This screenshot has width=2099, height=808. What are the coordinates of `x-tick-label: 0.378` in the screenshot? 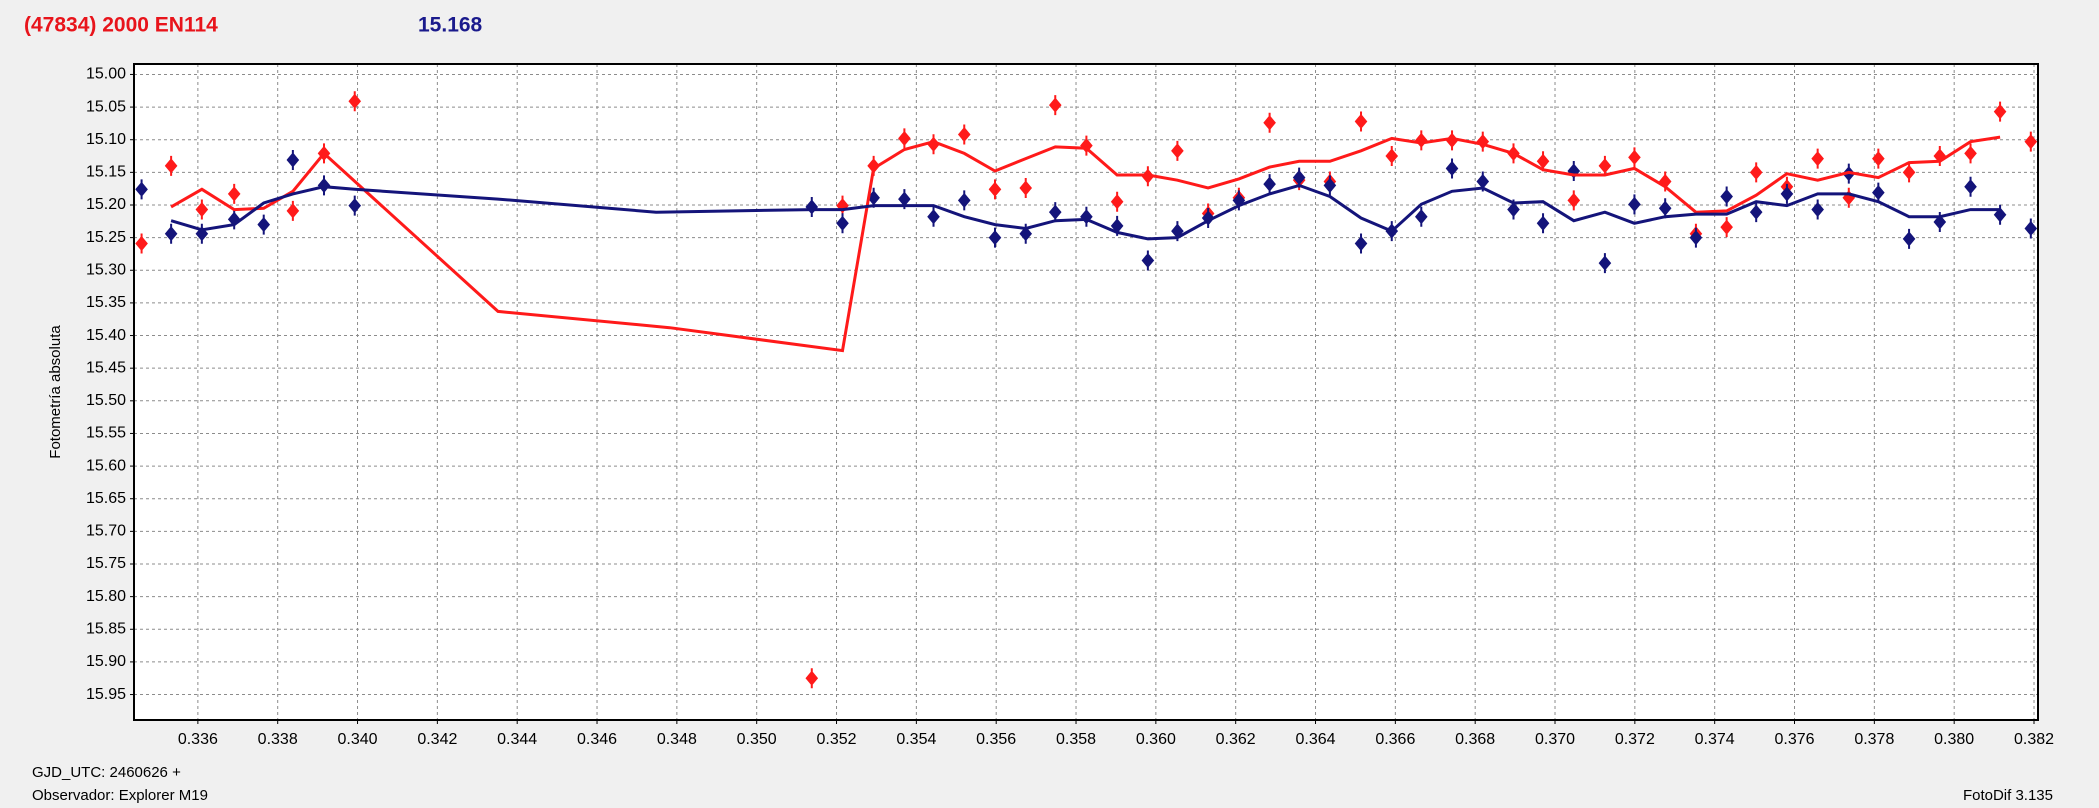 It's located at (1874, 739).